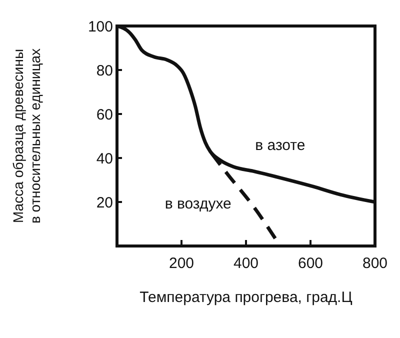 The width and height of the screenshot is (400, 338). I want to click on y-tick-label: 100, so click(100, 27).